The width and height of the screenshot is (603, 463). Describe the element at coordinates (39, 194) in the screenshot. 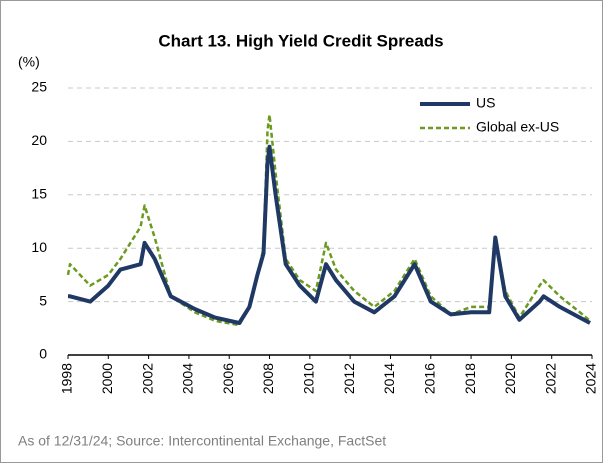

I see `y-tick-label: 15` at that location.